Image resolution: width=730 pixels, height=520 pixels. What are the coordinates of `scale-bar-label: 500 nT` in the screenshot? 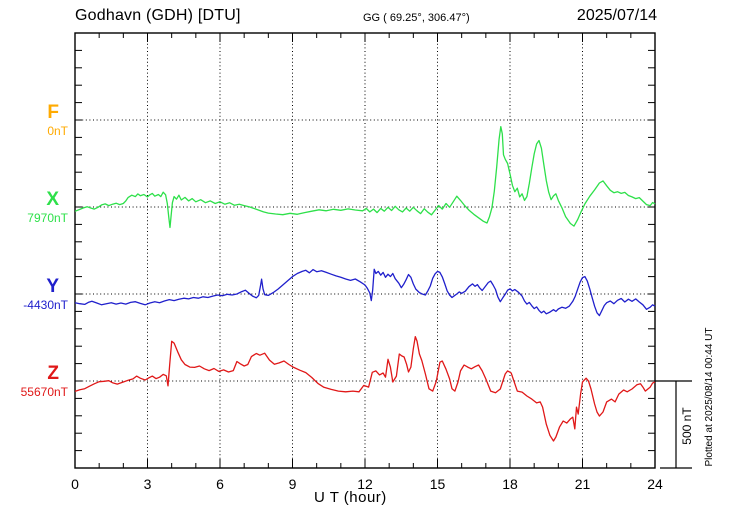 It's located at (687, 426).